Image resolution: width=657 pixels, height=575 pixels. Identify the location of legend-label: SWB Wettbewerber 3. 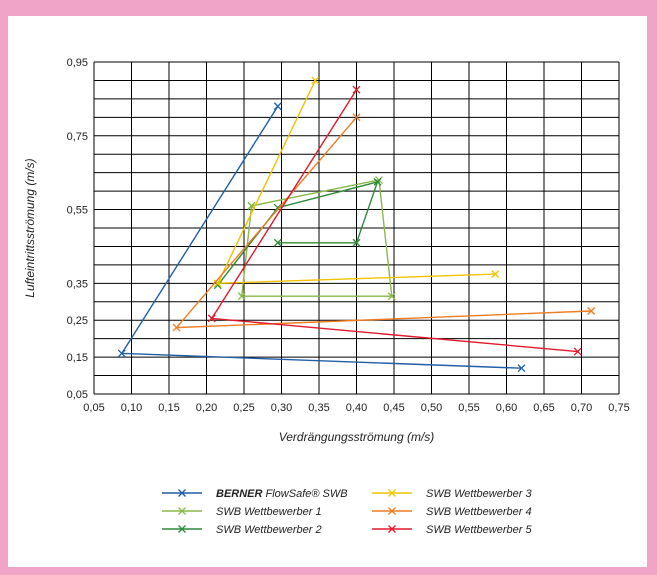
(479, 494).